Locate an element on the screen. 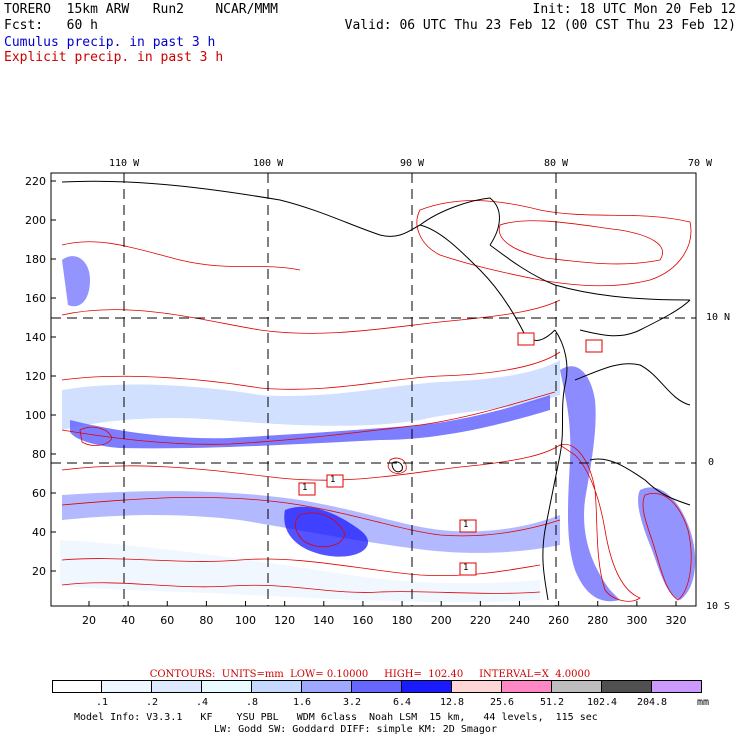  x-tick-label: 320 is located at coordinates (676, 620).